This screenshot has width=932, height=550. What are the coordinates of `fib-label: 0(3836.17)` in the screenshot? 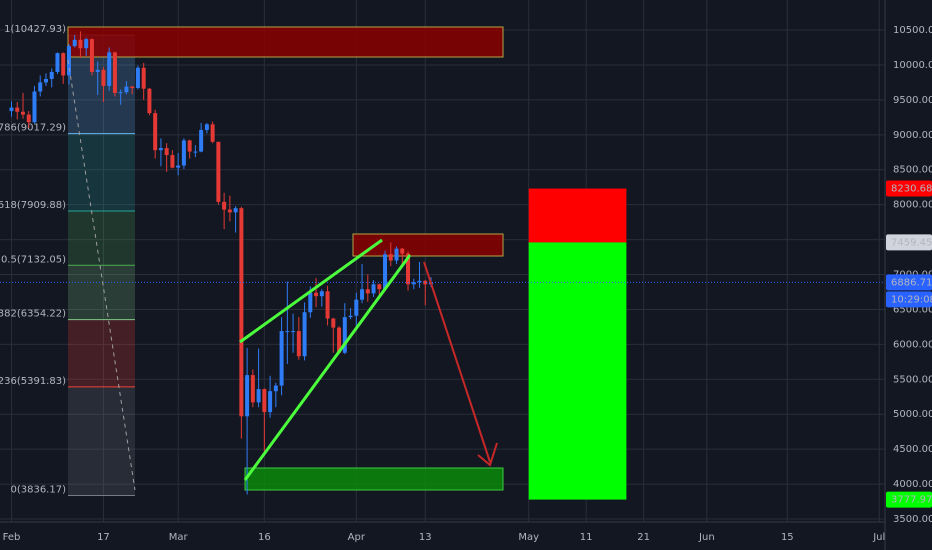 It's located at (38, 490).